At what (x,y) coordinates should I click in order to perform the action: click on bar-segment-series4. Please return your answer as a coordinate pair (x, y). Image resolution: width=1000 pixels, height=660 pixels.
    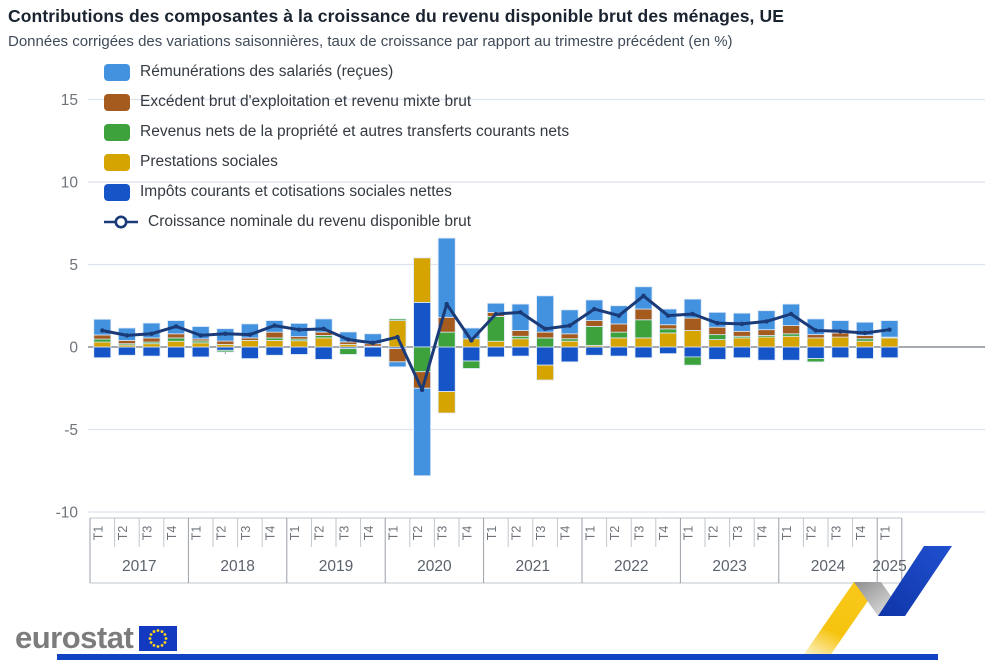
    Looking at the image, I should click on (569, 322).